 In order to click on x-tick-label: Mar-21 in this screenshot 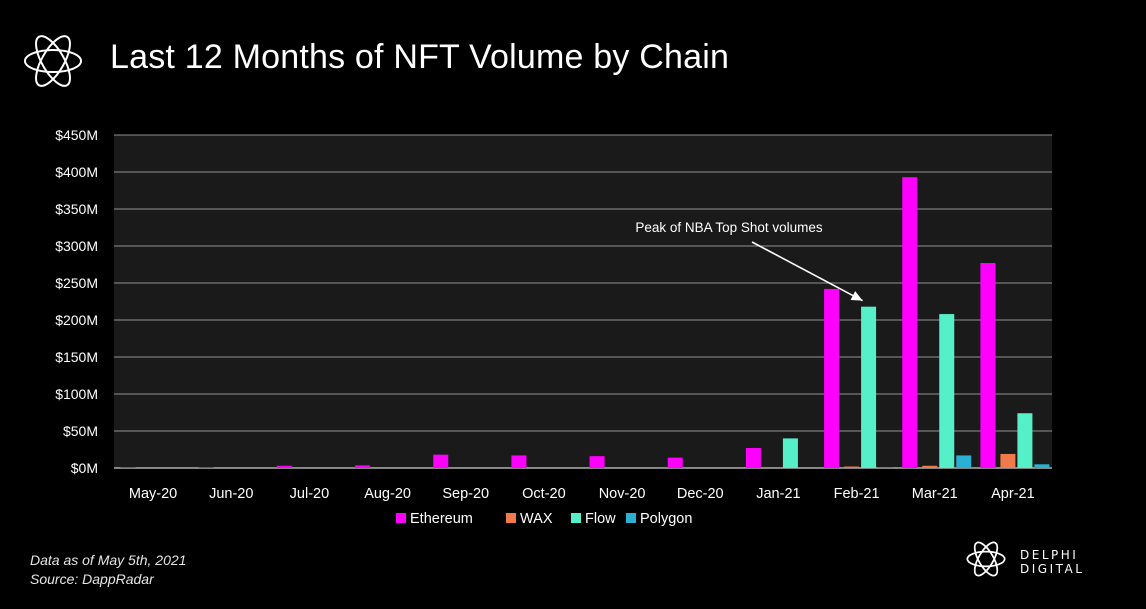, I will do `click(935, 494)`.